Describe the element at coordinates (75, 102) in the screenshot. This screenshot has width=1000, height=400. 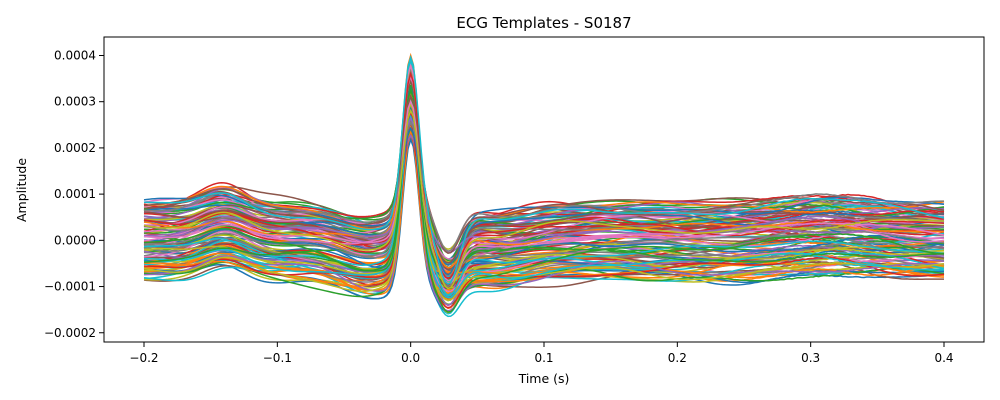
I see `y-tick-label: 0.0003` at that location.